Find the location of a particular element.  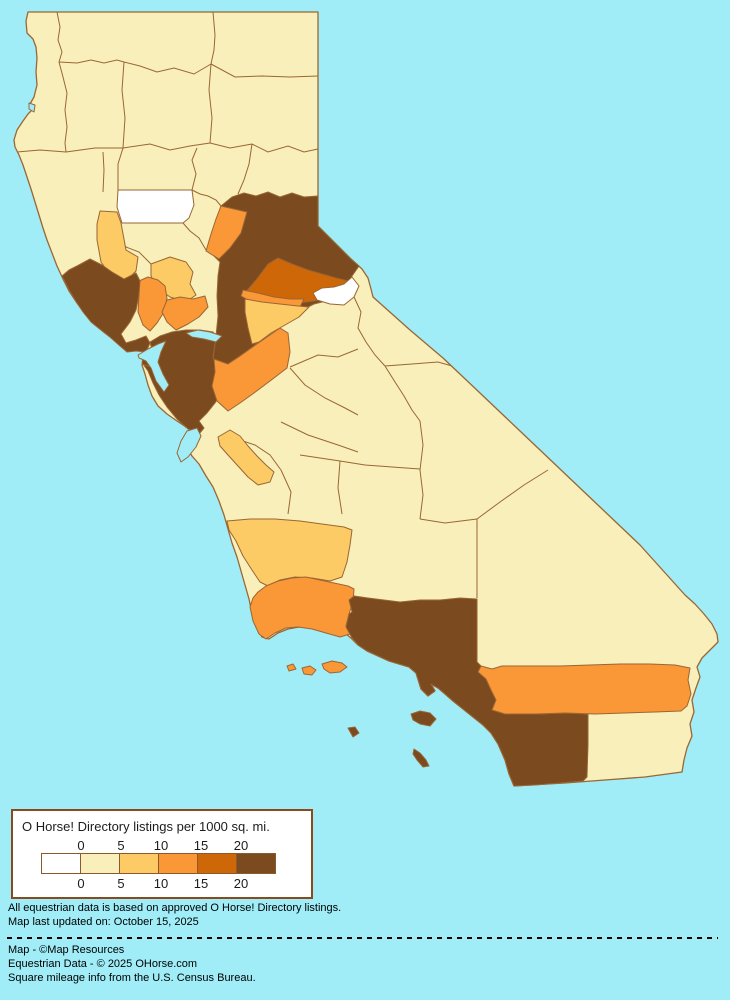

county-island-anacapa is located at coordinates (334, 667).